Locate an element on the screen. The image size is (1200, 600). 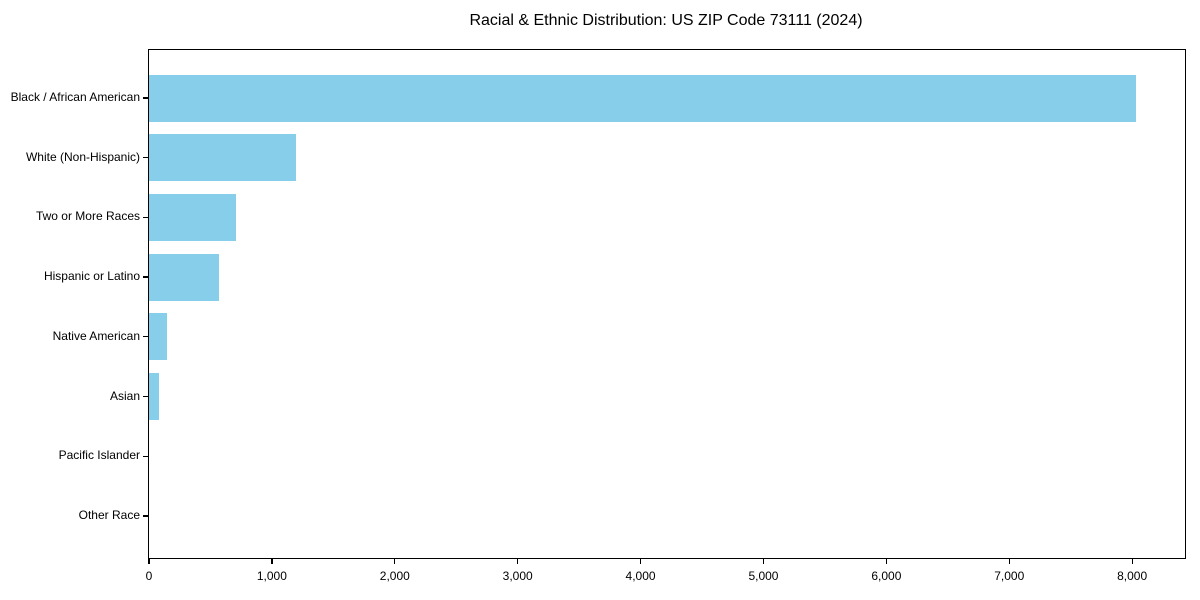
y-tick-label: Native American is located at coordinates (96, 335).